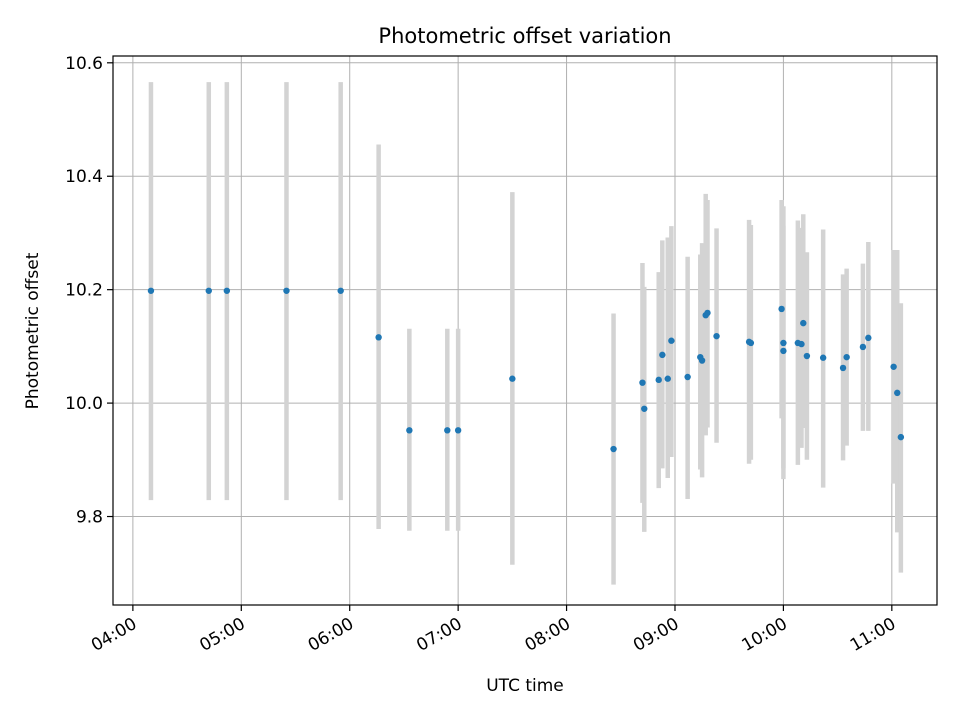  I want to click on y-axis-ticks: 9.8 10.0 10.2 10.4 10.6, so click(89, 291).